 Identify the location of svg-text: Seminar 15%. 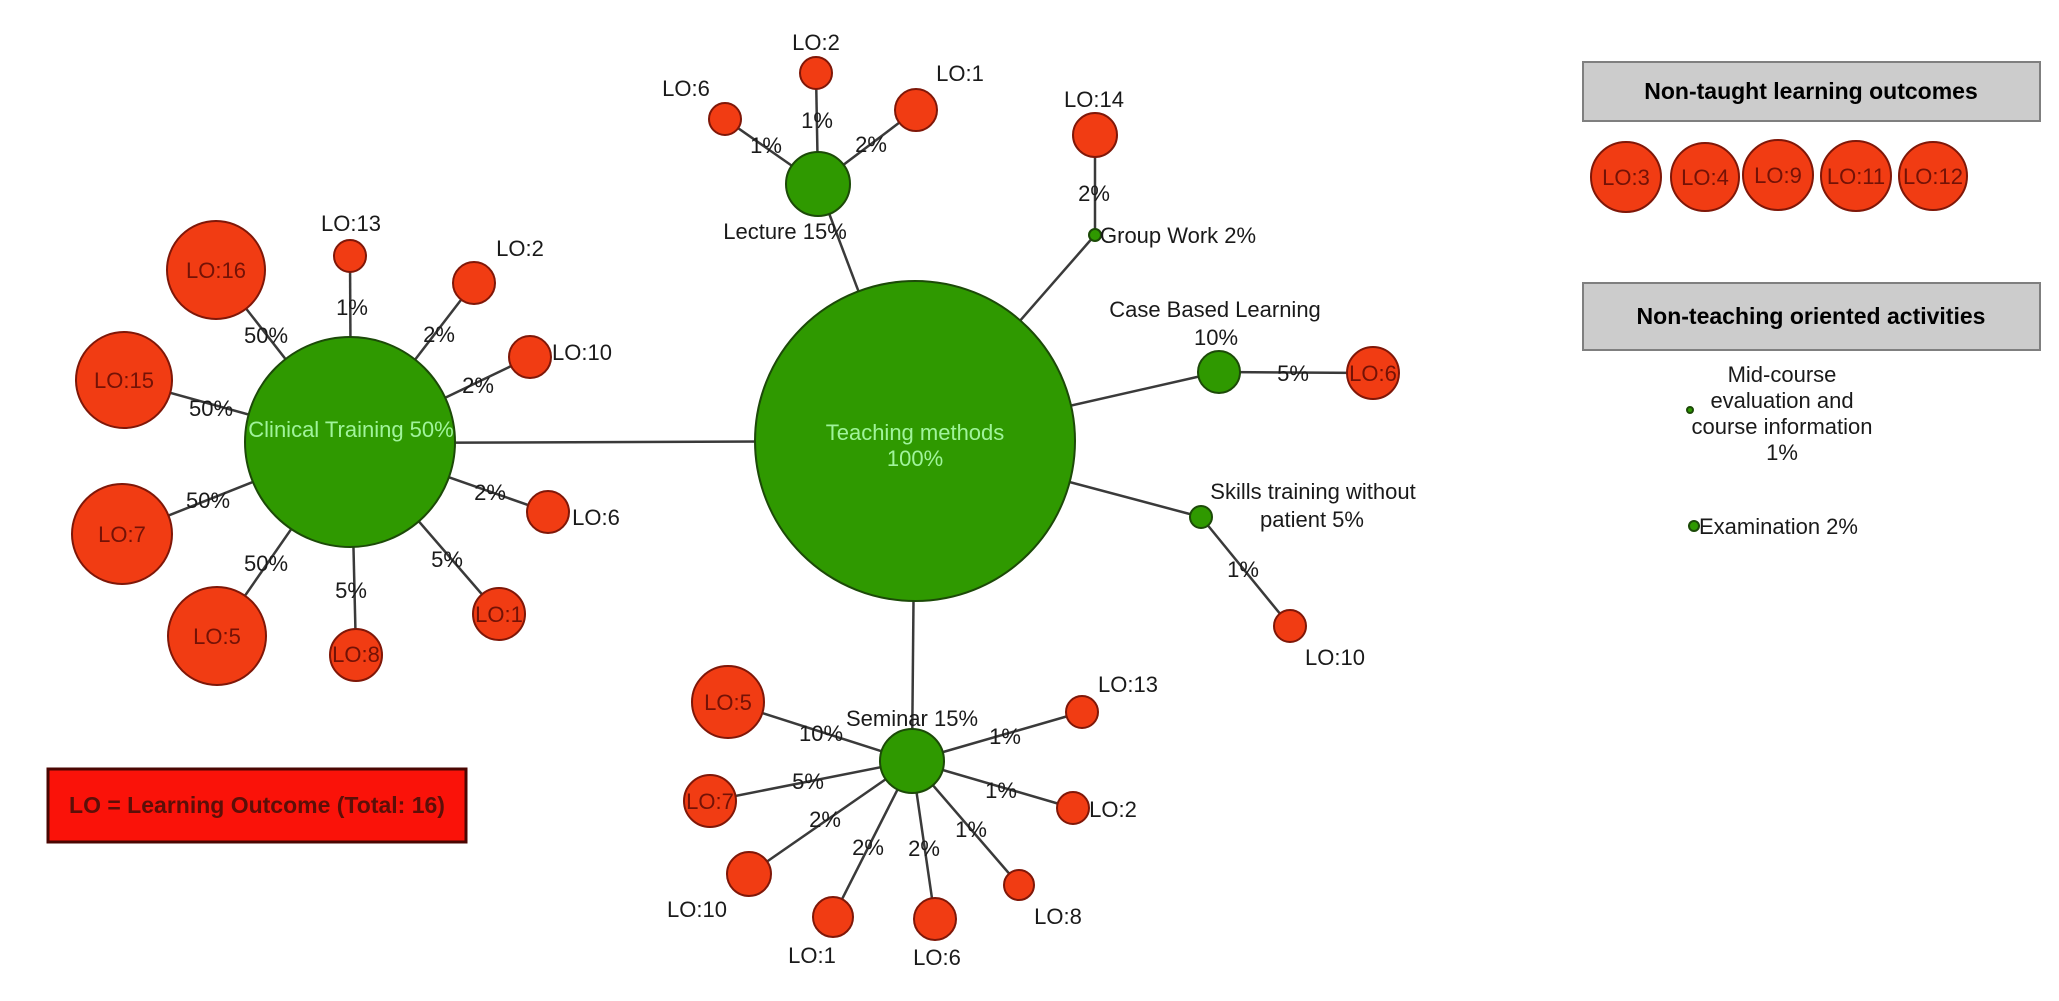
(912, 718).